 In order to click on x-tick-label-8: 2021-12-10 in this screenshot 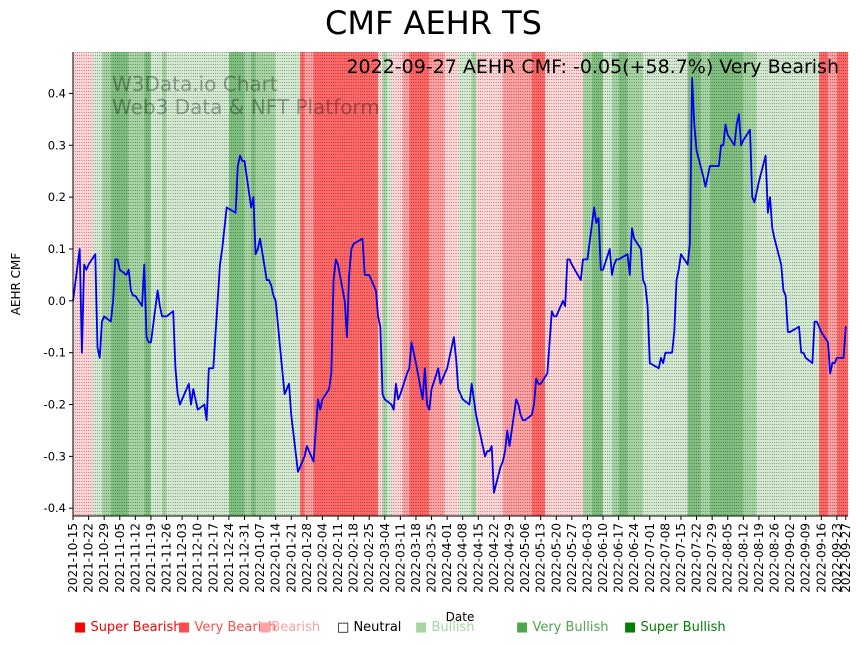, I will do `click(198, 558)`.